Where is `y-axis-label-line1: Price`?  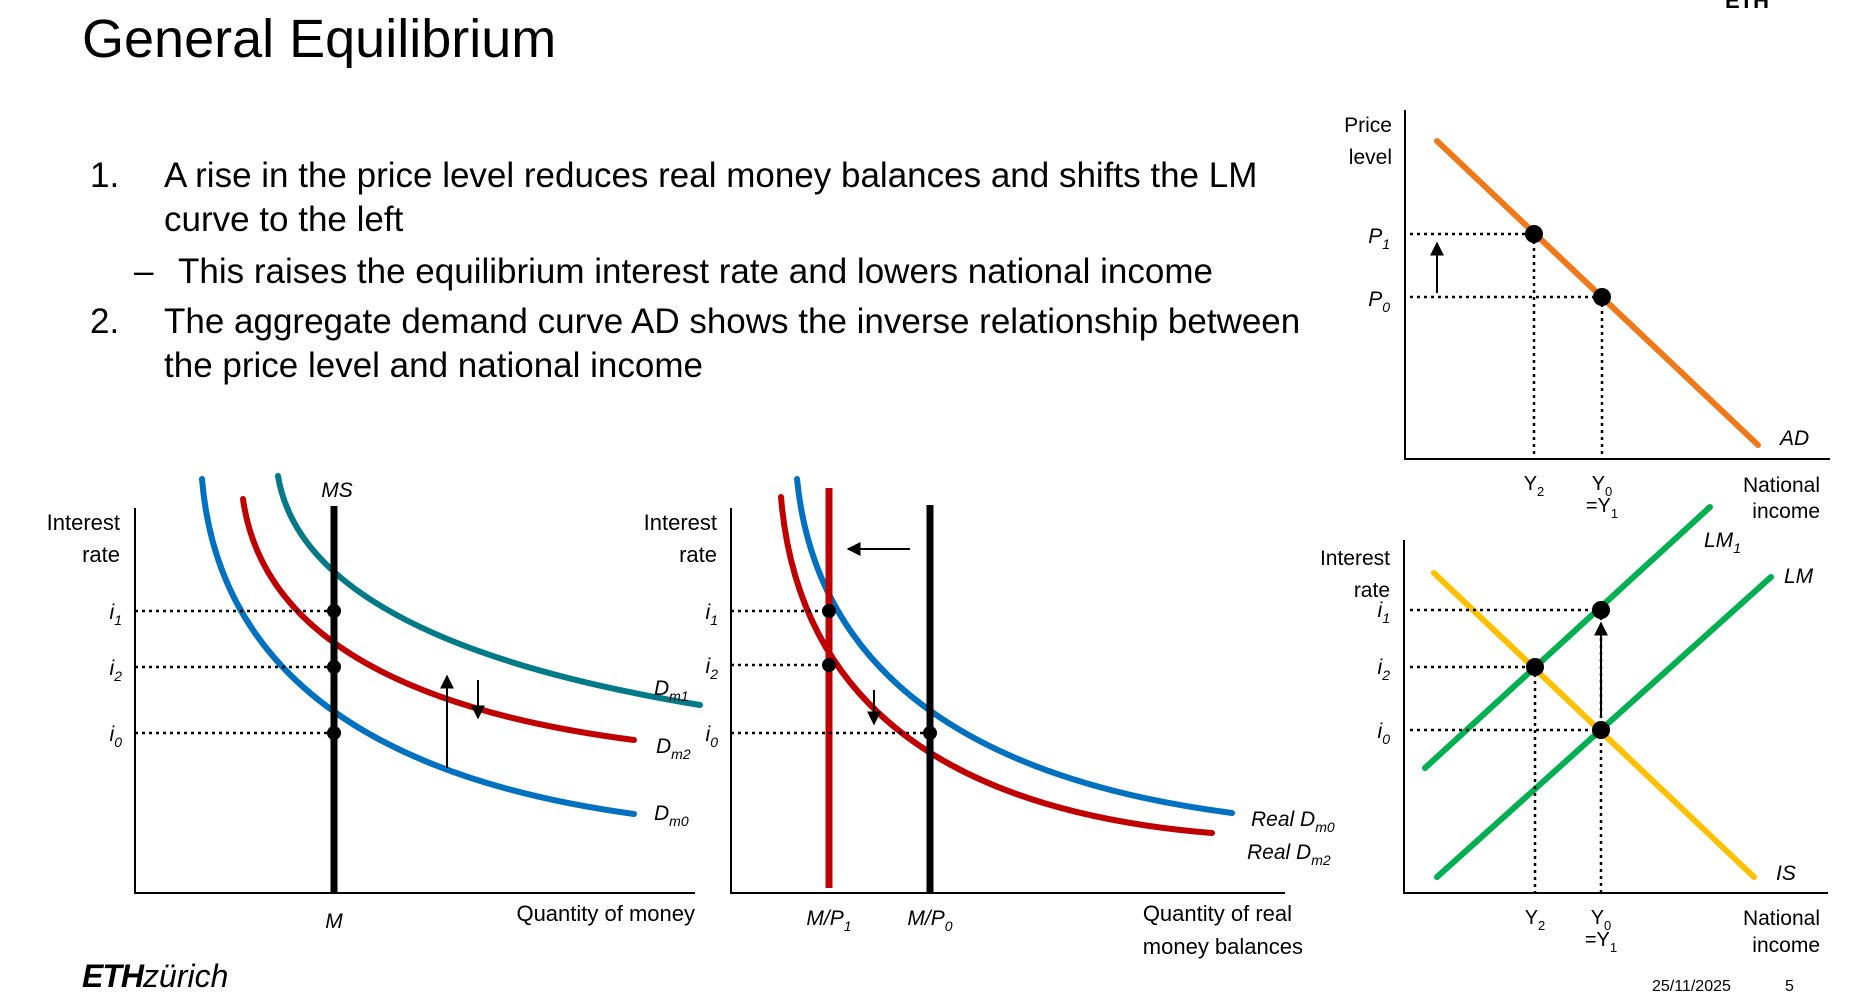
y-axis-label-line1: Price is located at coordinates (1368, 125).